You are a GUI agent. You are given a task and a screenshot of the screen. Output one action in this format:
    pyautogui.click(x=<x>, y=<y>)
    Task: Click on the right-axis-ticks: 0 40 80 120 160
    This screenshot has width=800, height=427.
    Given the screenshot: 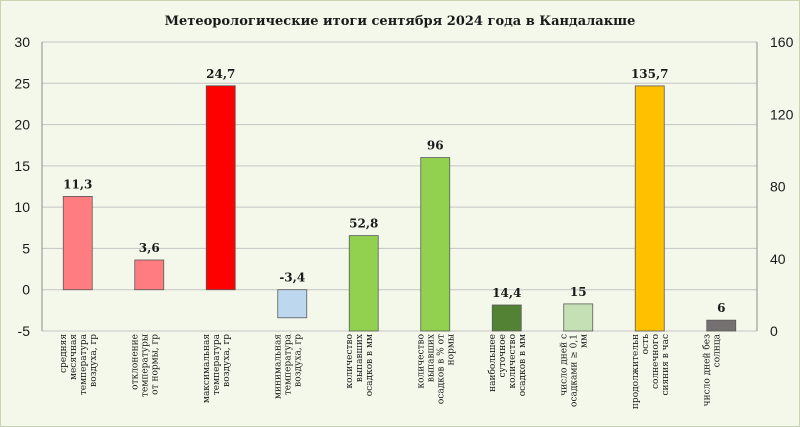 What is the action you would take?
    pyautogui.click(x=782, y=186)
    